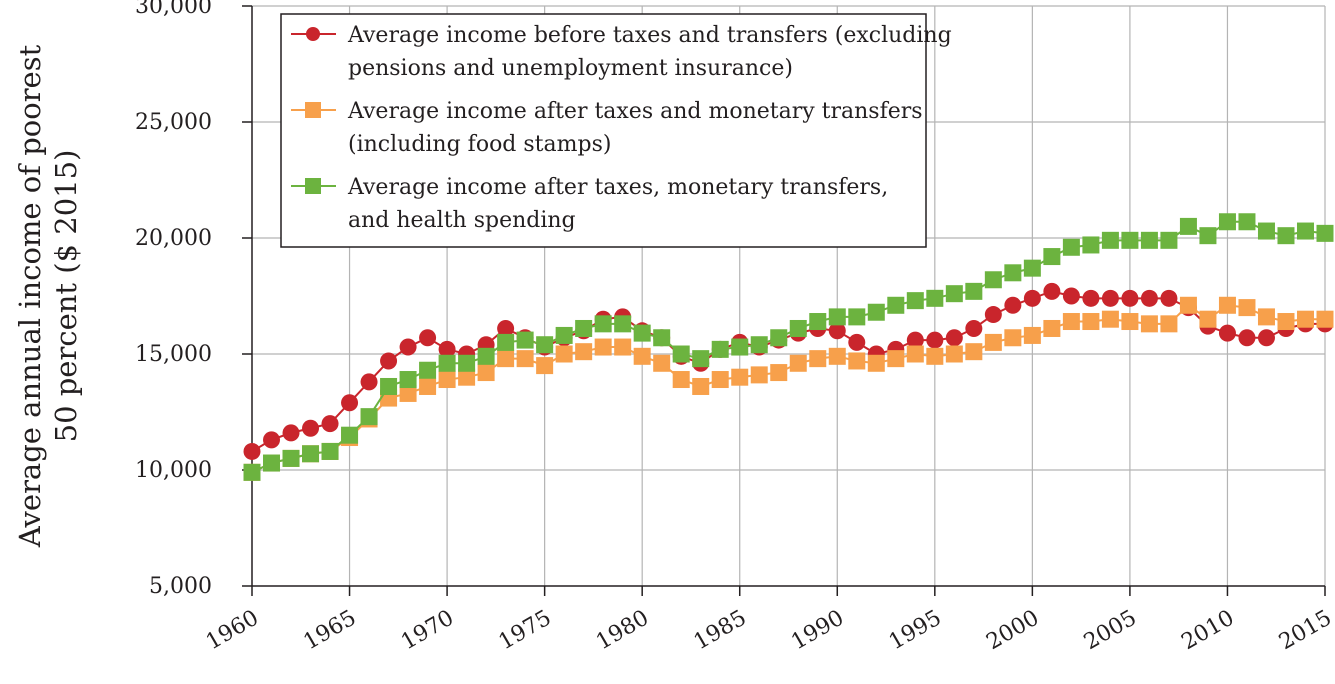 This screenshot has height=684, width=1335. Describe the element at coordinates (173, 470) in the screenshot. I see `y-tick-label: 10,000` at that location.